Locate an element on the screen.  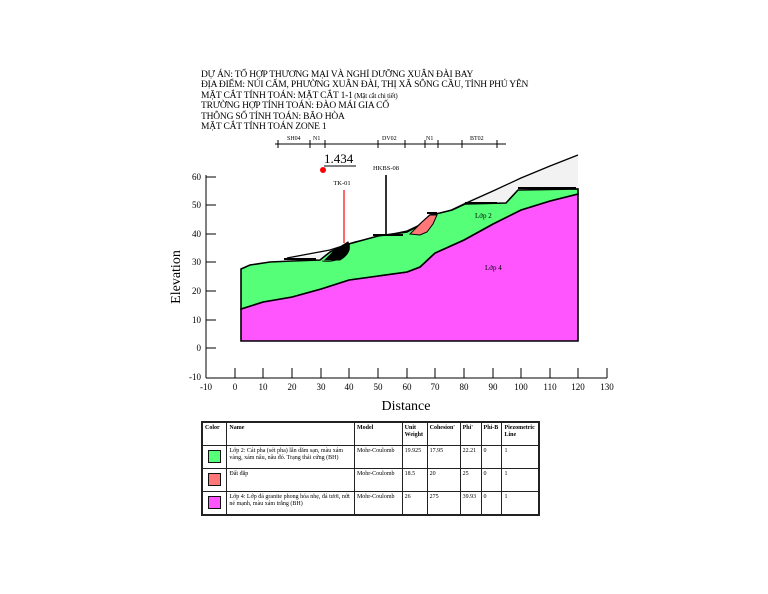
x-tick-80: 80 is located at coordinates (465, 387).